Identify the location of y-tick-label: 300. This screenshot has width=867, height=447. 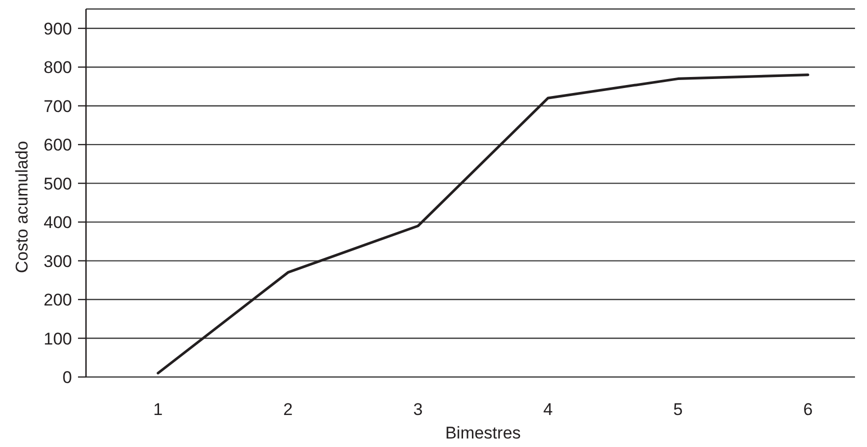
(58, 261).